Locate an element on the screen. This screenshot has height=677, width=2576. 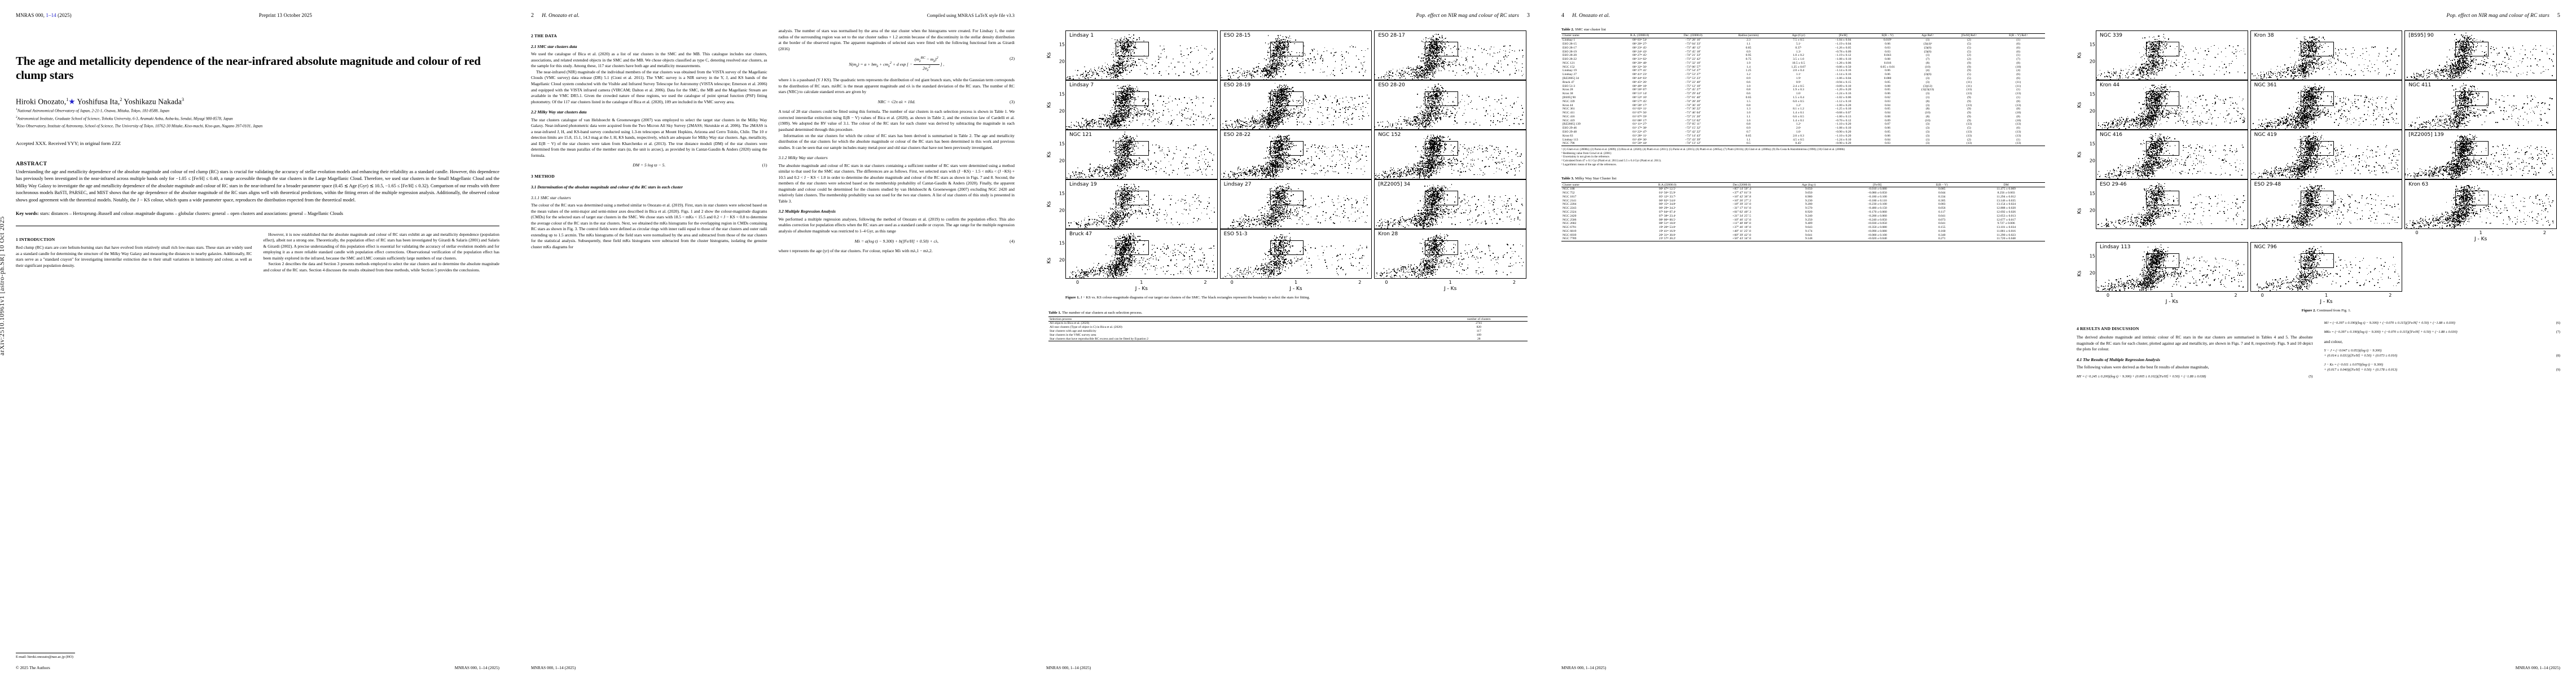
table-cell: 00ʰ 48ᵐ 18ˢ is located at coordinates (1639, 86).